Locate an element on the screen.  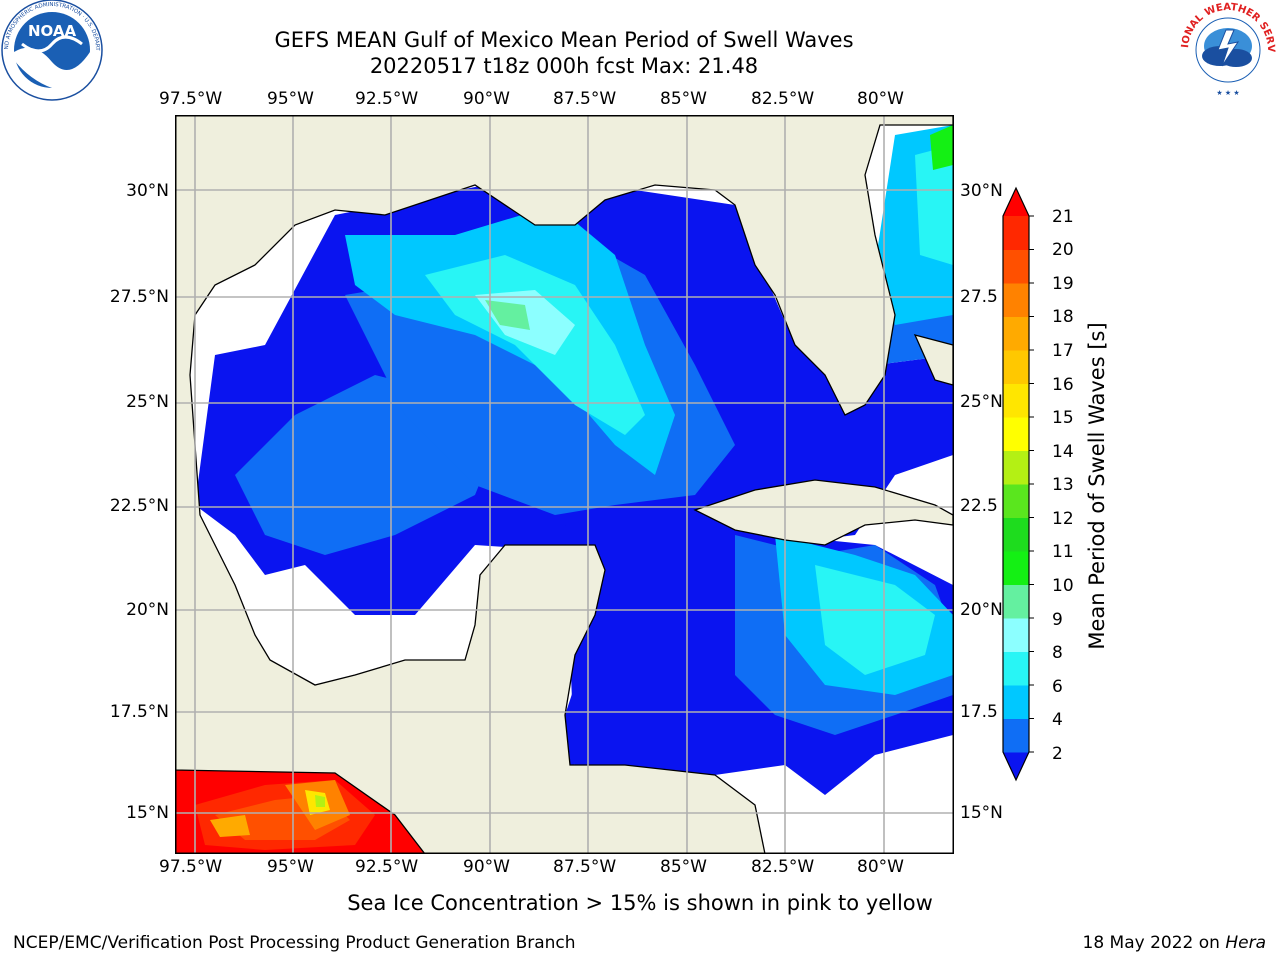
lon-tick-top: 97.5°W is located at coordinates (191, 99).